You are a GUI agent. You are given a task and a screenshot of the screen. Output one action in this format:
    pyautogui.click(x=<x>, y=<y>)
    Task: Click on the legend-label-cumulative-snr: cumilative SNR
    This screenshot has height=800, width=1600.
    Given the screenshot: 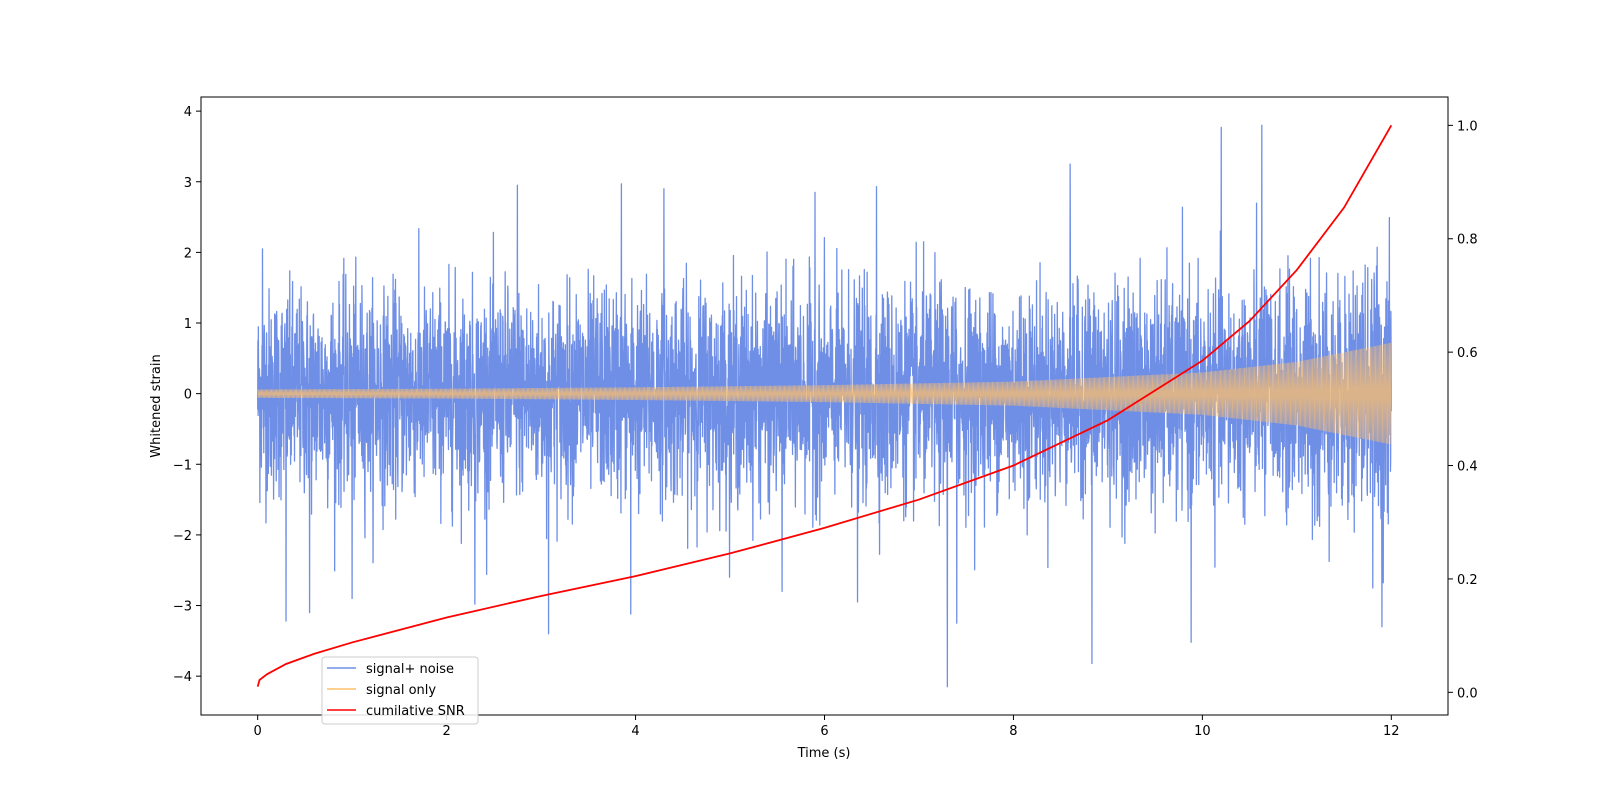 What is the action you would take?
    pyautogui.click(x=415, y=711)
    